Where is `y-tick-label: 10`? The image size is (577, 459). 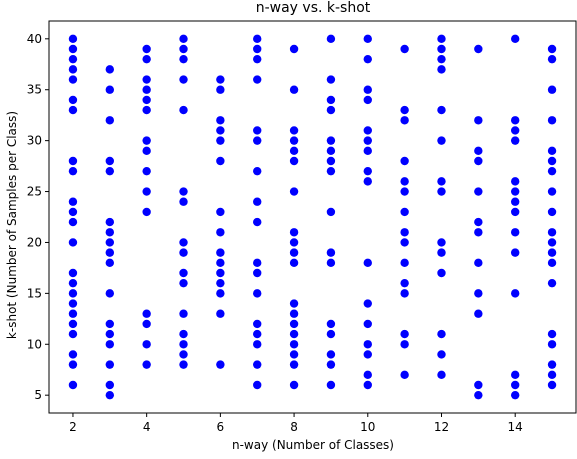 y-tick-label: 10 is located at coordinates (34, 344).